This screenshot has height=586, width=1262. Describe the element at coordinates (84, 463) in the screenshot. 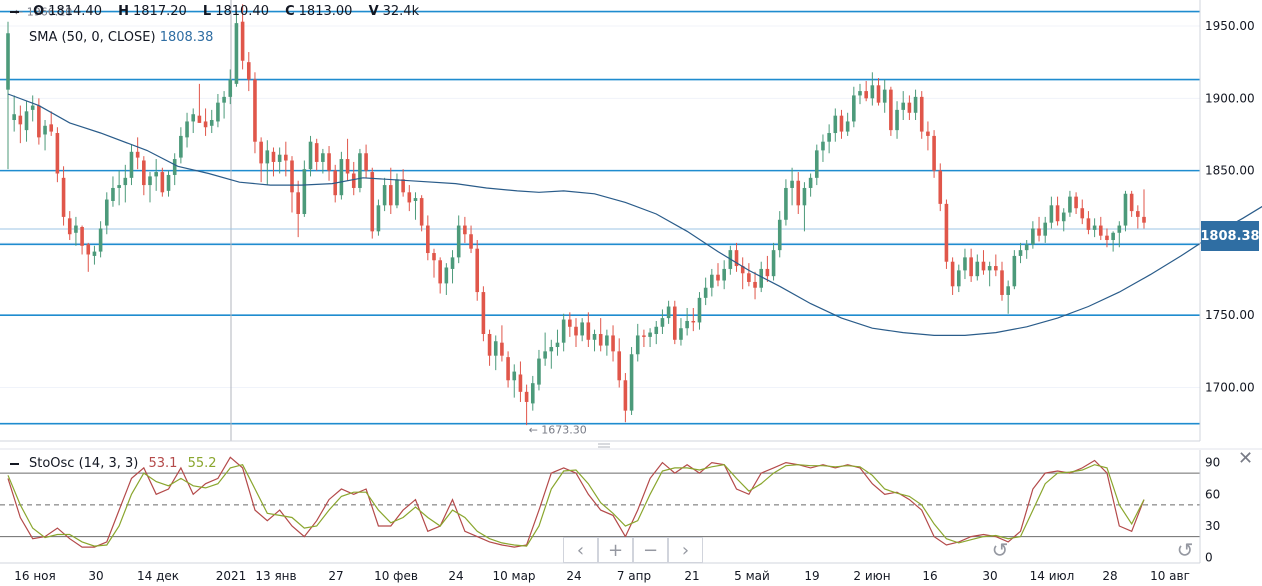

I see `stoch-label: StoOsc (14, 3, 3)` at that location.